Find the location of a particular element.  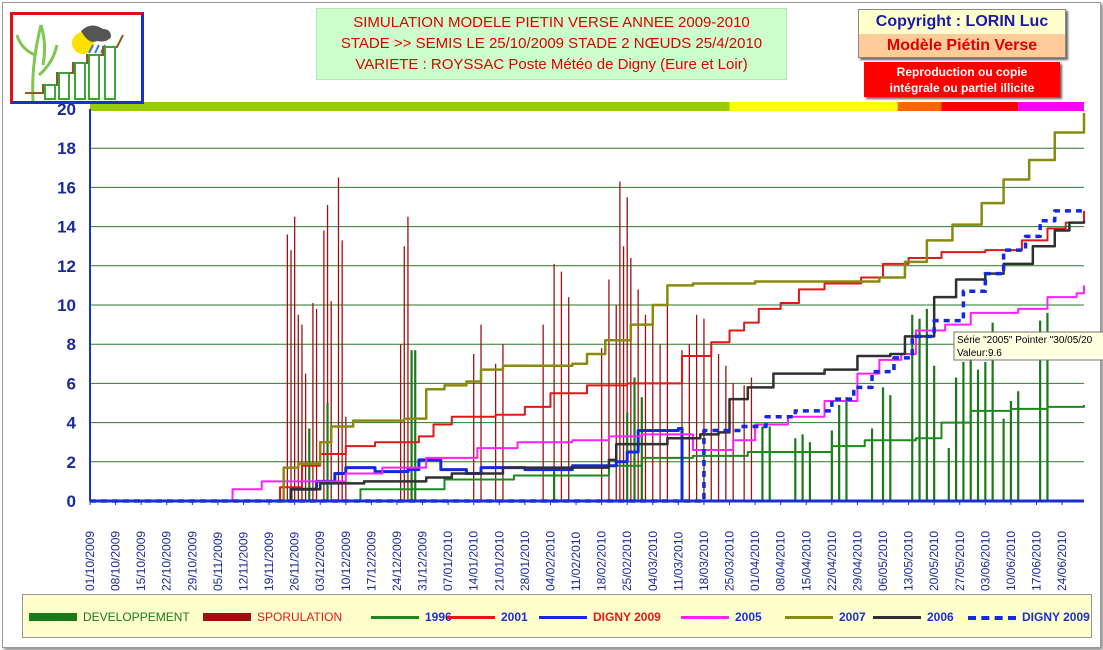

tooltip-line-1: Série "2005" Pointer "30/05/20 is located at coordinates (1025, 340).